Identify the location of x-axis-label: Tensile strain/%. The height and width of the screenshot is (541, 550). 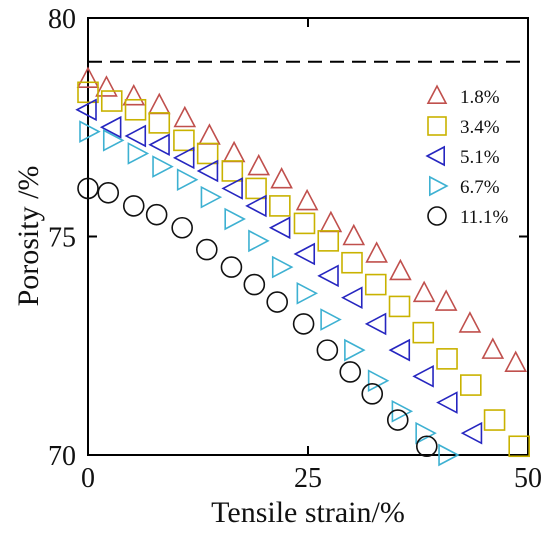
(308, 512).